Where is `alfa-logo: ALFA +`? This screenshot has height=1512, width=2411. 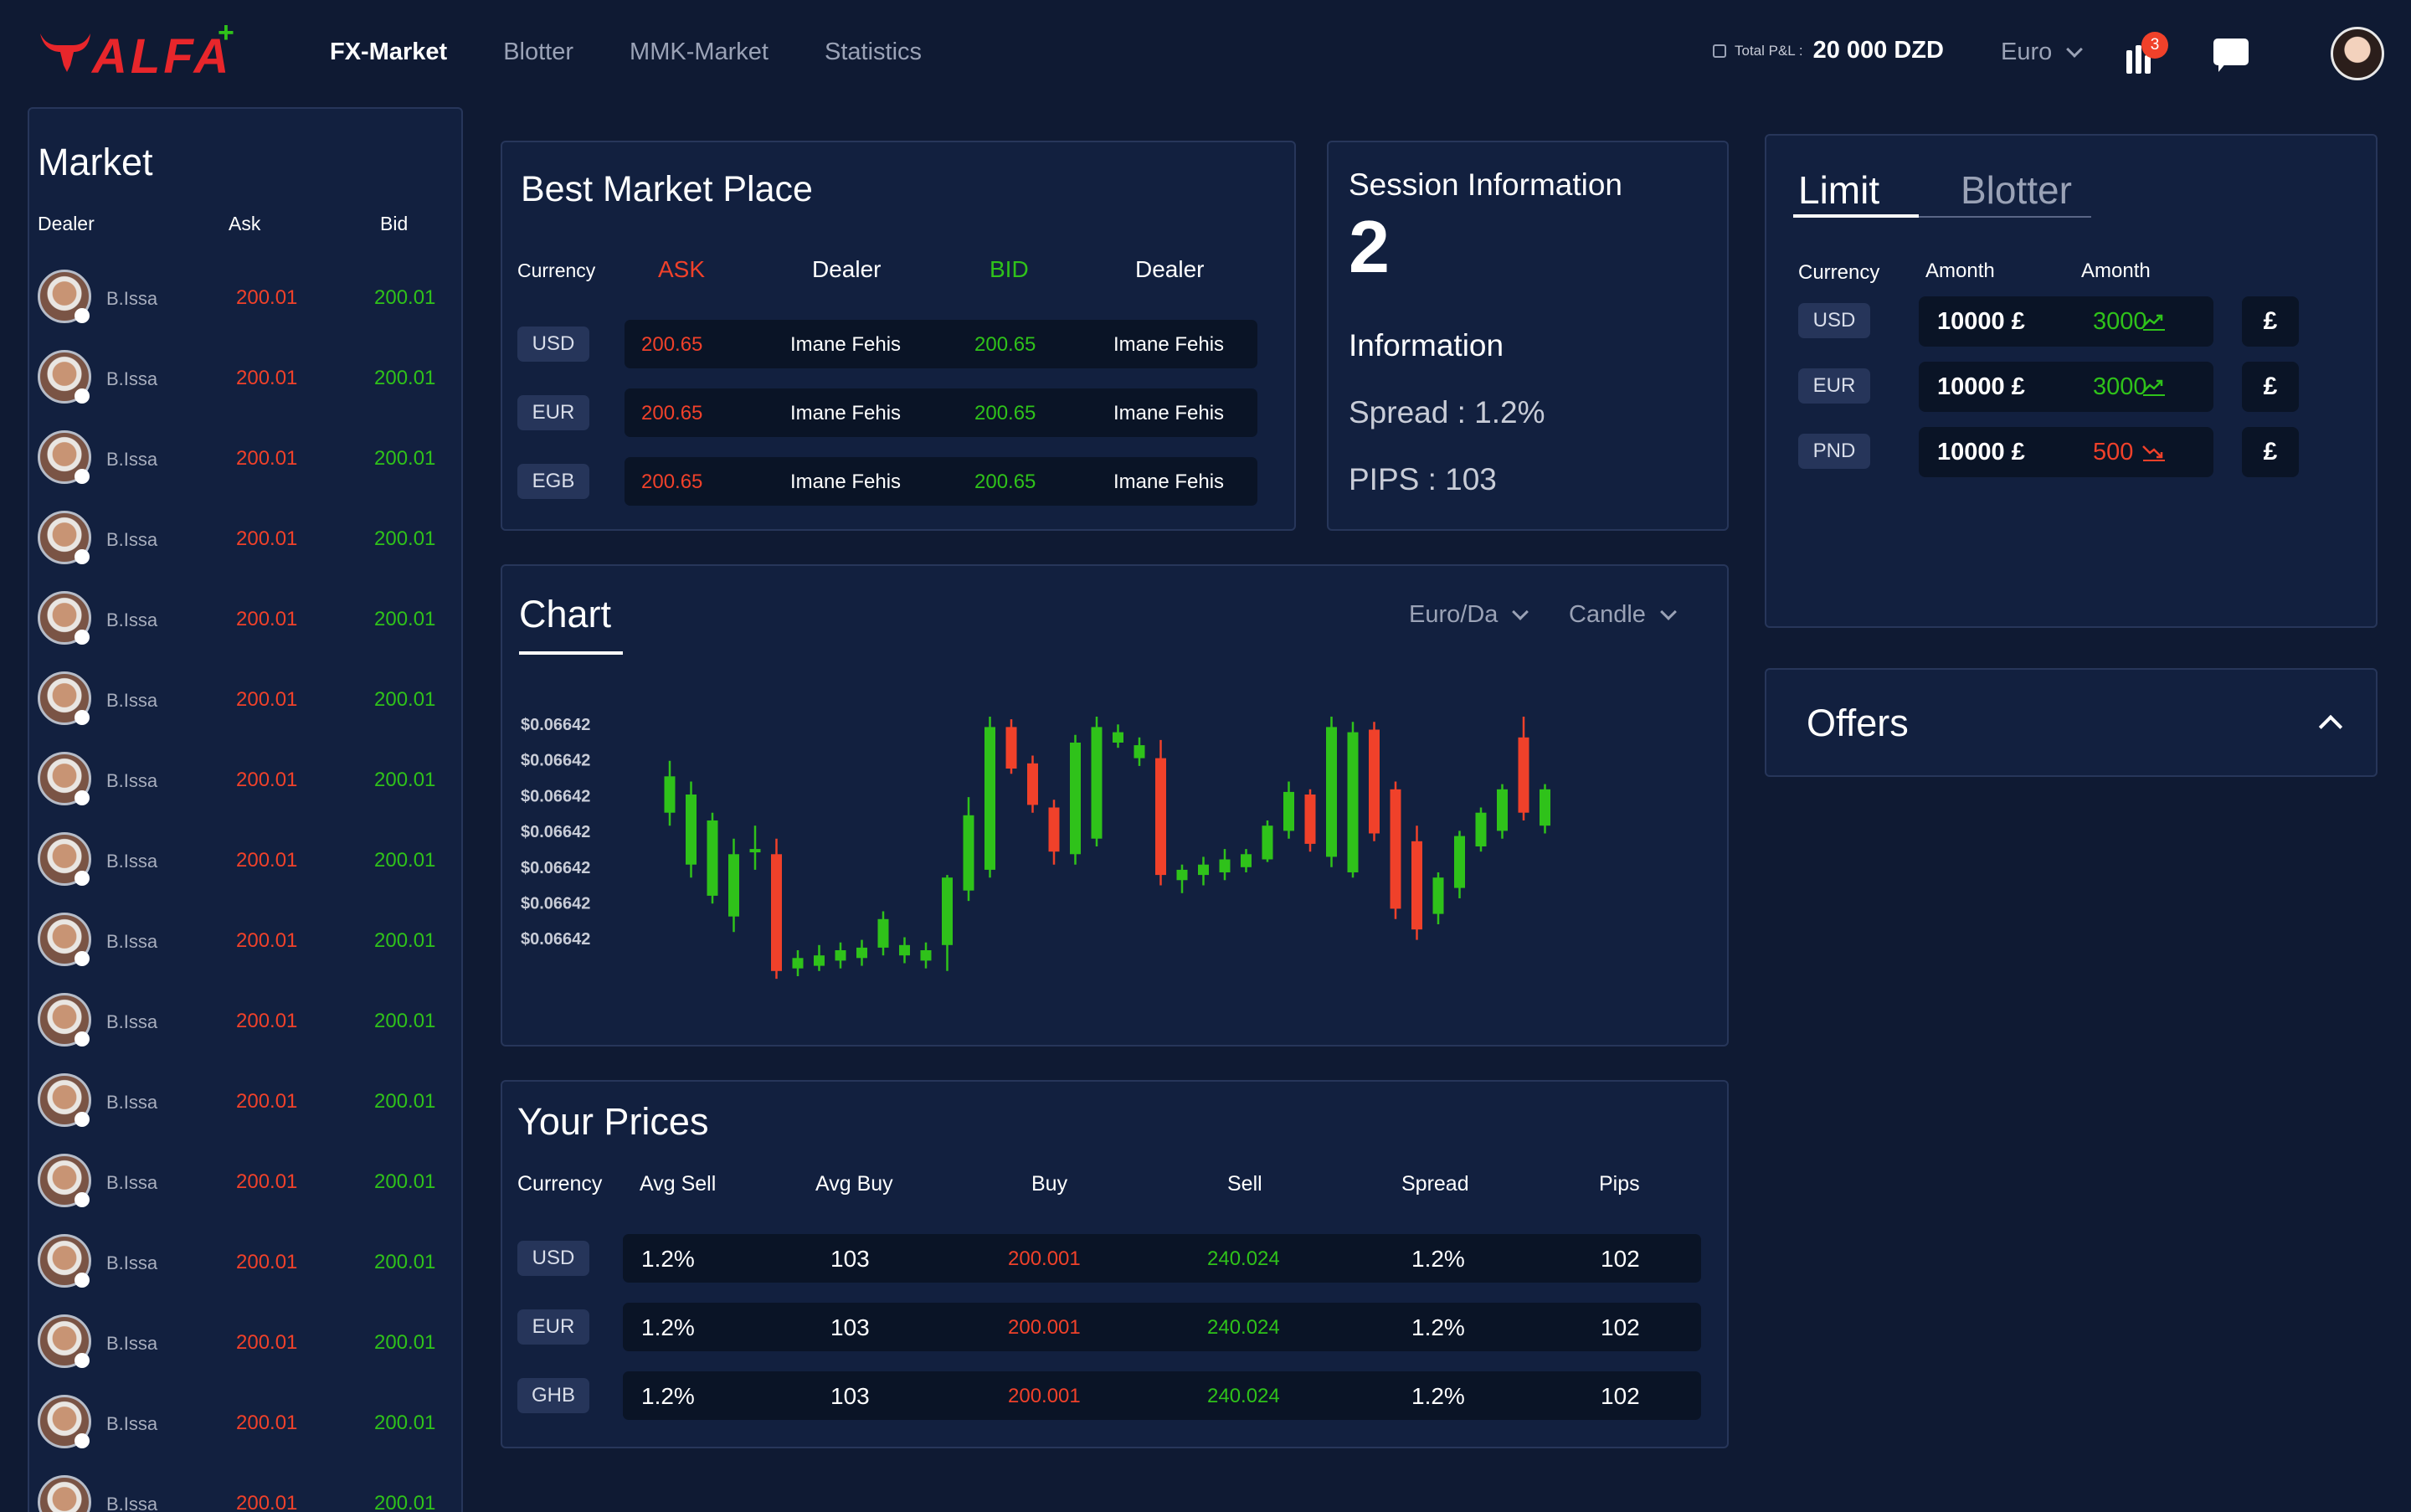
alfa-logo: ALFA + is located at coordinates (139, 50).